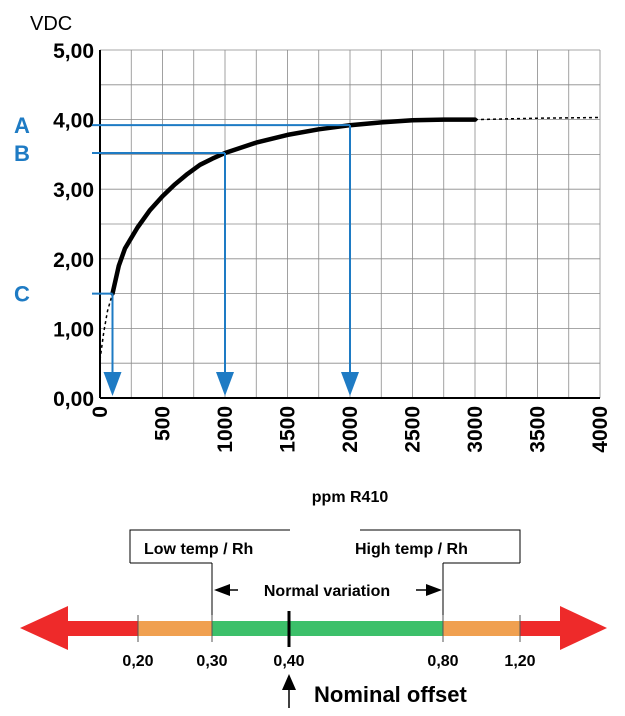 The width and height of the screenshot is (625, 716). What do you see at coordinates (434, 590) in the screenshot?
I see `variation-arrow-right-icon` at bounding box center [434, 590].